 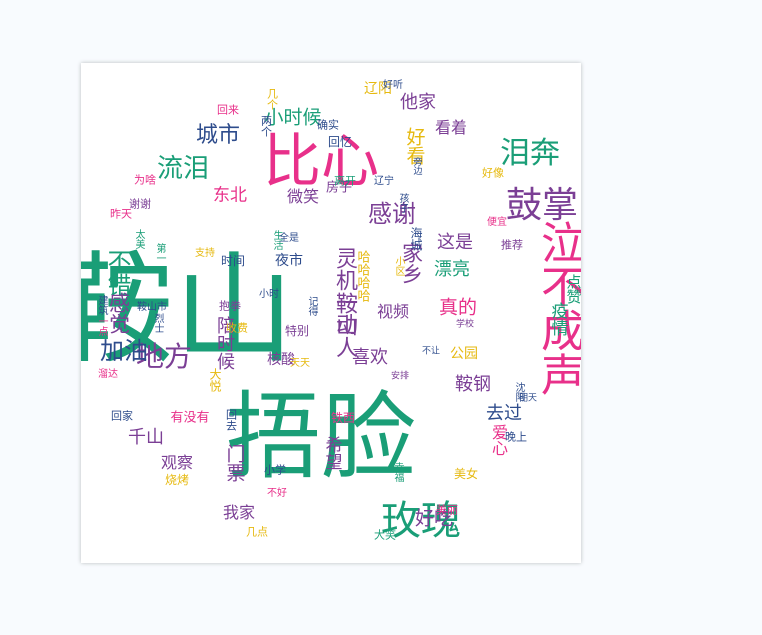 I want to click on word-cloud-word: 不让, so click(x=431, y=351).